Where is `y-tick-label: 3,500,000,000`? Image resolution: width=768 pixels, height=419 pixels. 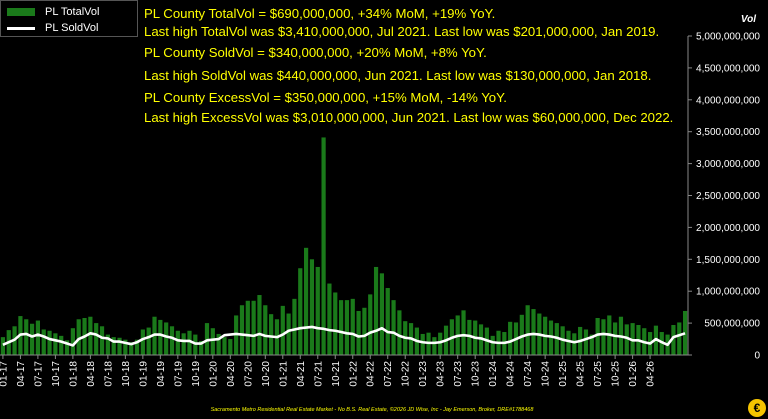
y-tick-label: 3,500,000,000 is located at coordinates (728, 132).